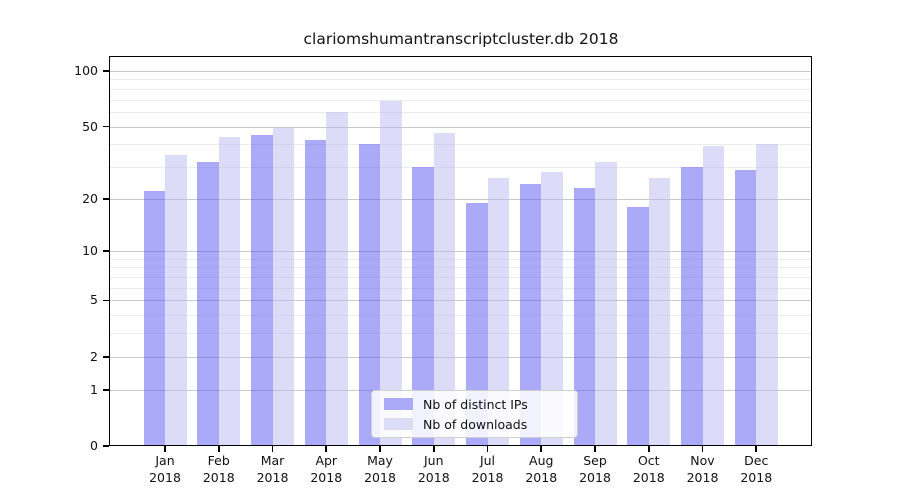  Describe the element at coordinates (648, 469) in the screenshot. I see `x-tick-label: Oct 2018` at that location.